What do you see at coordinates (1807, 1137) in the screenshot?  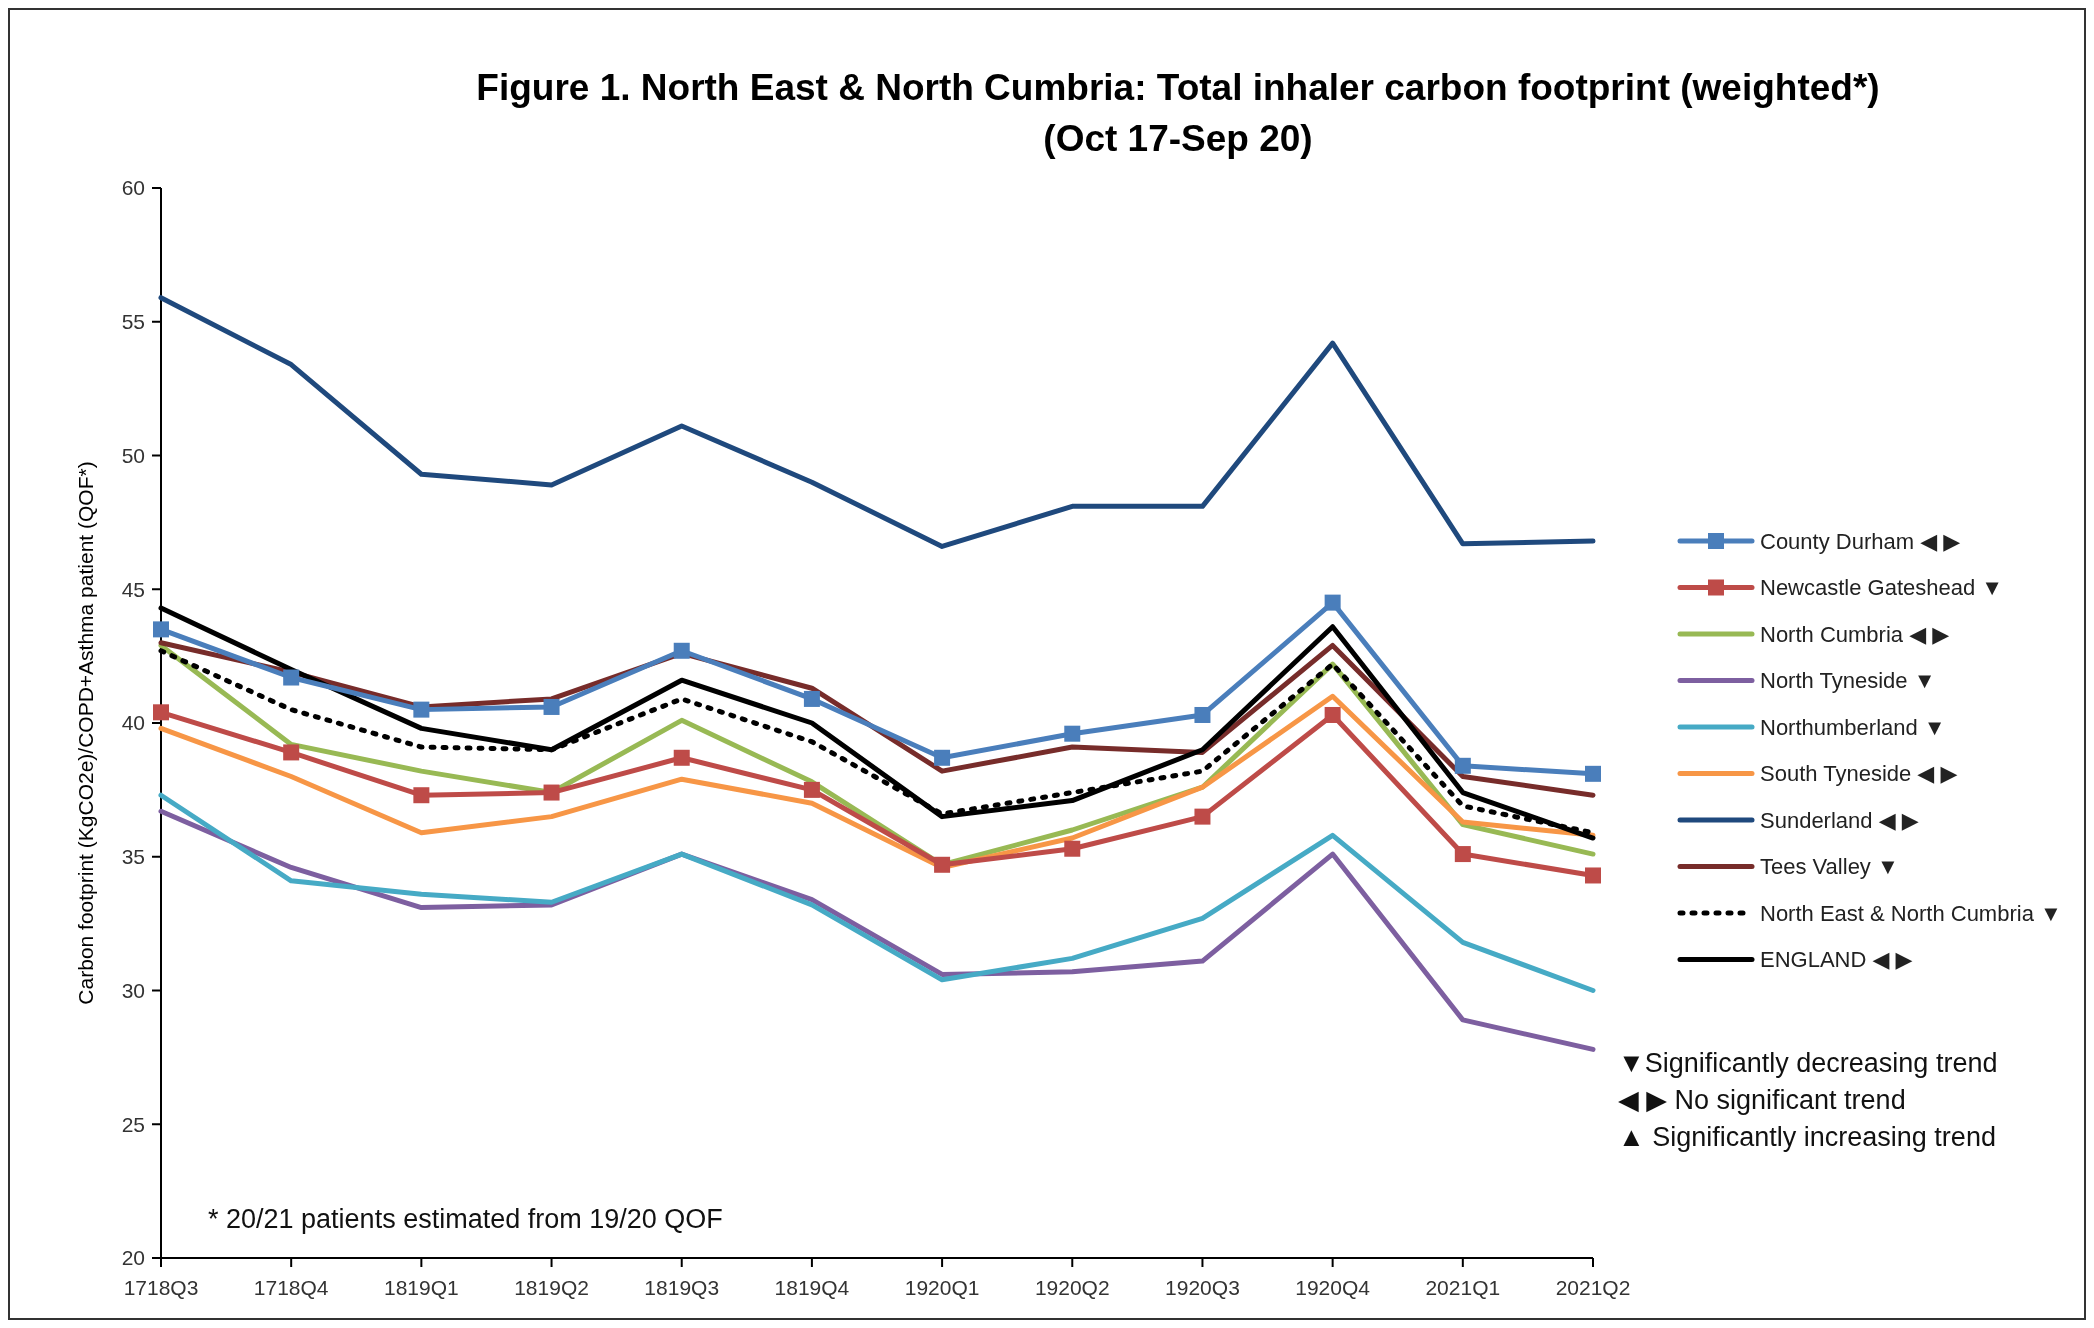 I see `text: ▲ Significantly increasing trend` at bounding box center [1807, 1137].